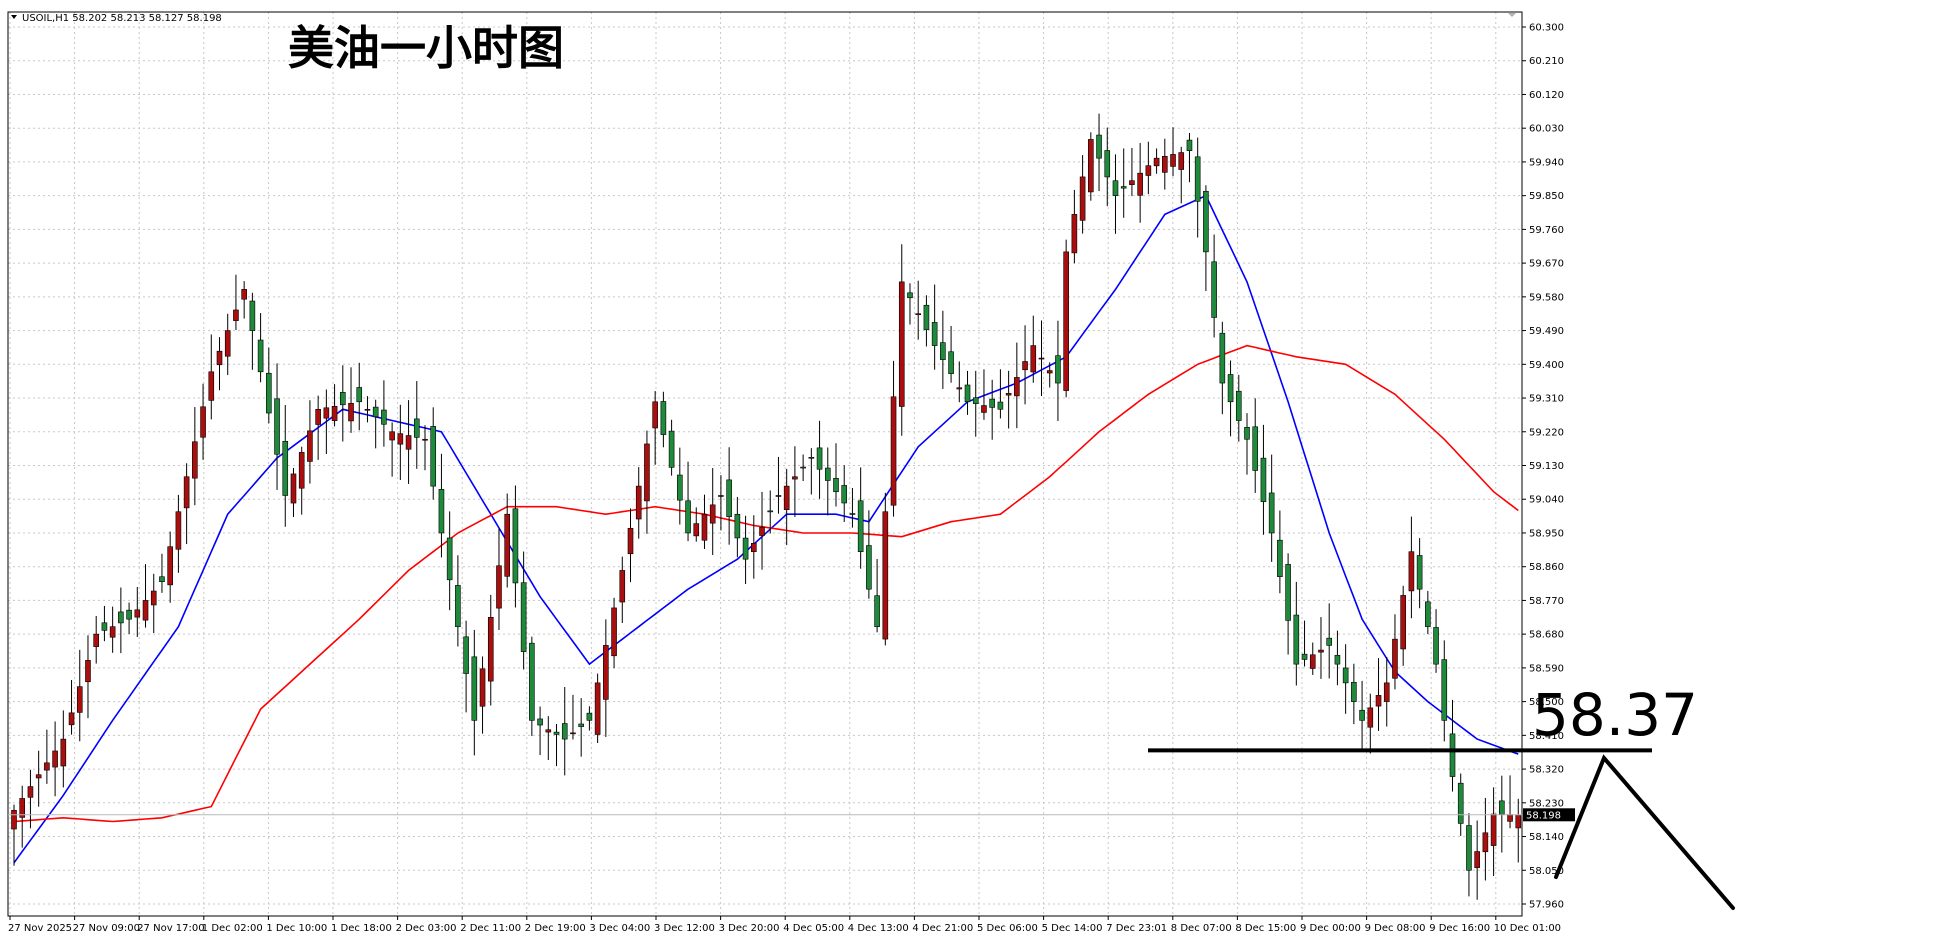 The height and width of the screenshot is (942, 1934). Describe the element at coordinates (813, 928) in the screenshot. I see `x-tick-label: 4 Dec 05:00` at that location.